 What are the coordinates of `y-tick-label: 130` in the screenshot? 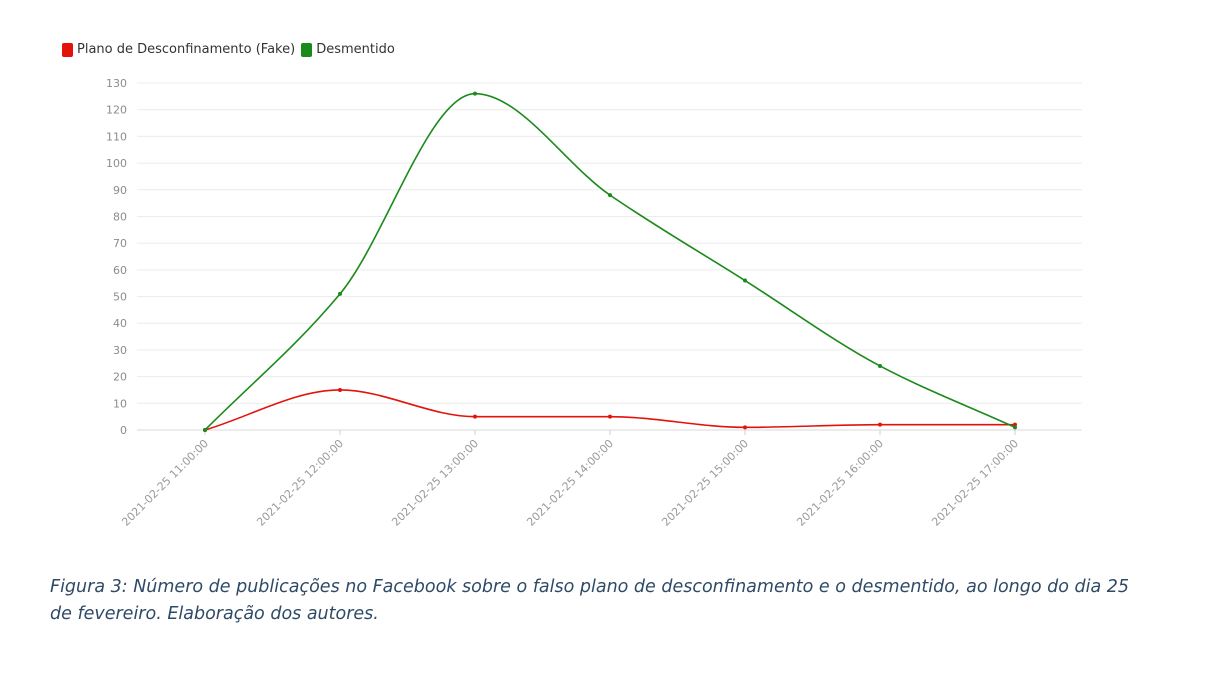 It's located at (116, 83).